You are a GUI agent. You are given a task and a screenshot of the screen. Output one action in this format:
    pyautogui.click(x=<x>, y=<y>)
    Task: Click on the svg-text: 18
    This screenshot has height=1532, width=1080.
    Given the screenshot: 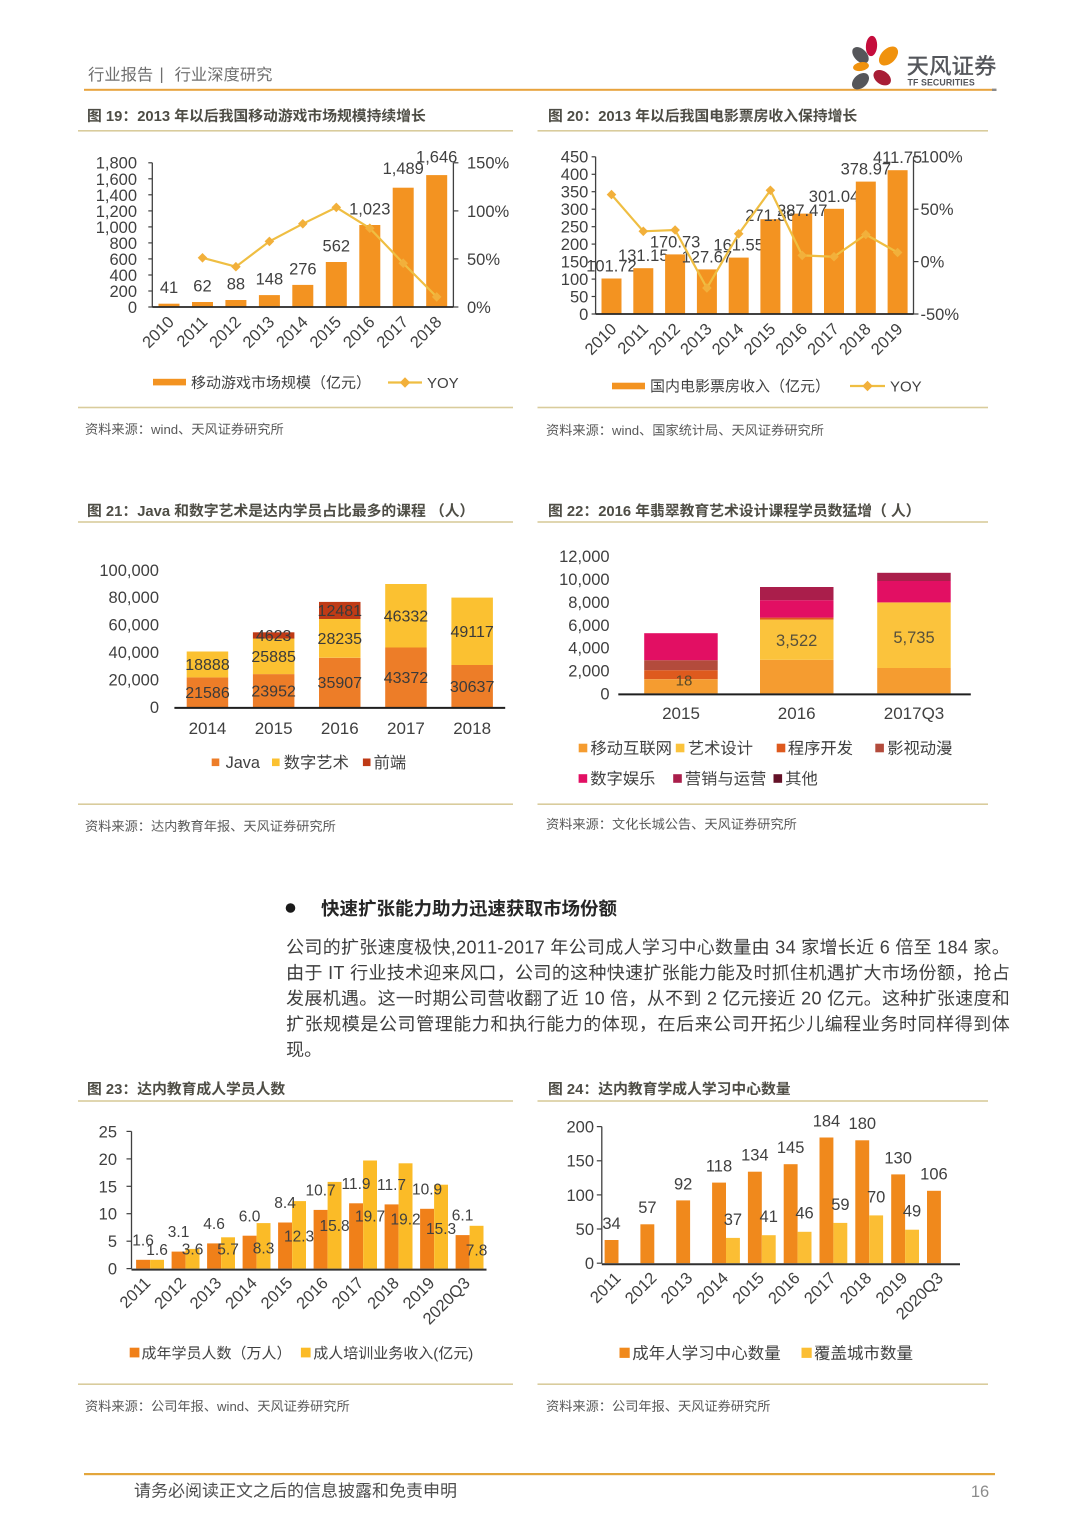 What is the action you would take?
    pyautogui.click(x=684, y=680)
    